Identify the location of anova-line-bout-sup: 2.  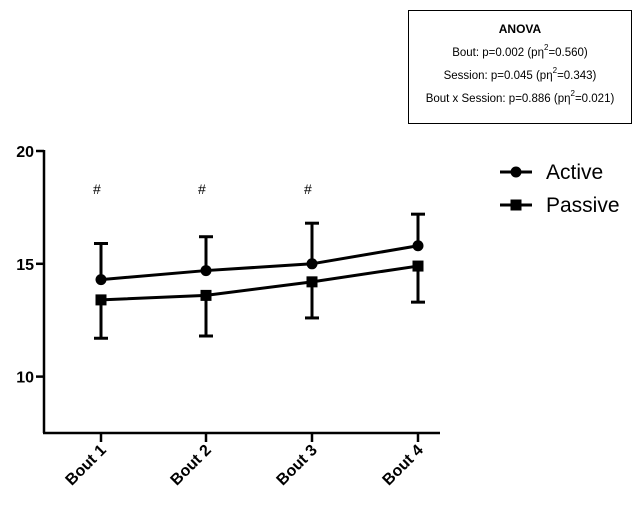
(546, 47).